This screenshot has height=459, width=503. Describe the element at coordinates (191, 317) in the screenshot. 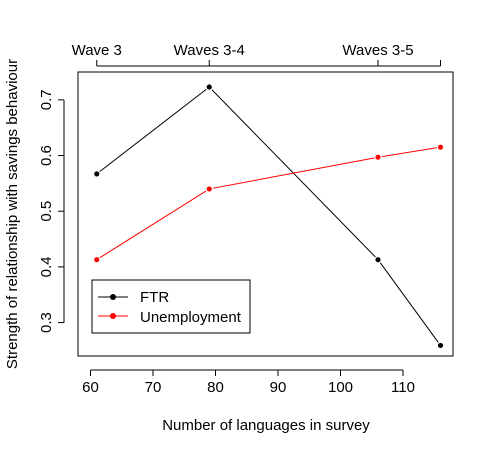

I see `legend-label-unemployment: Unemployment` at that location.